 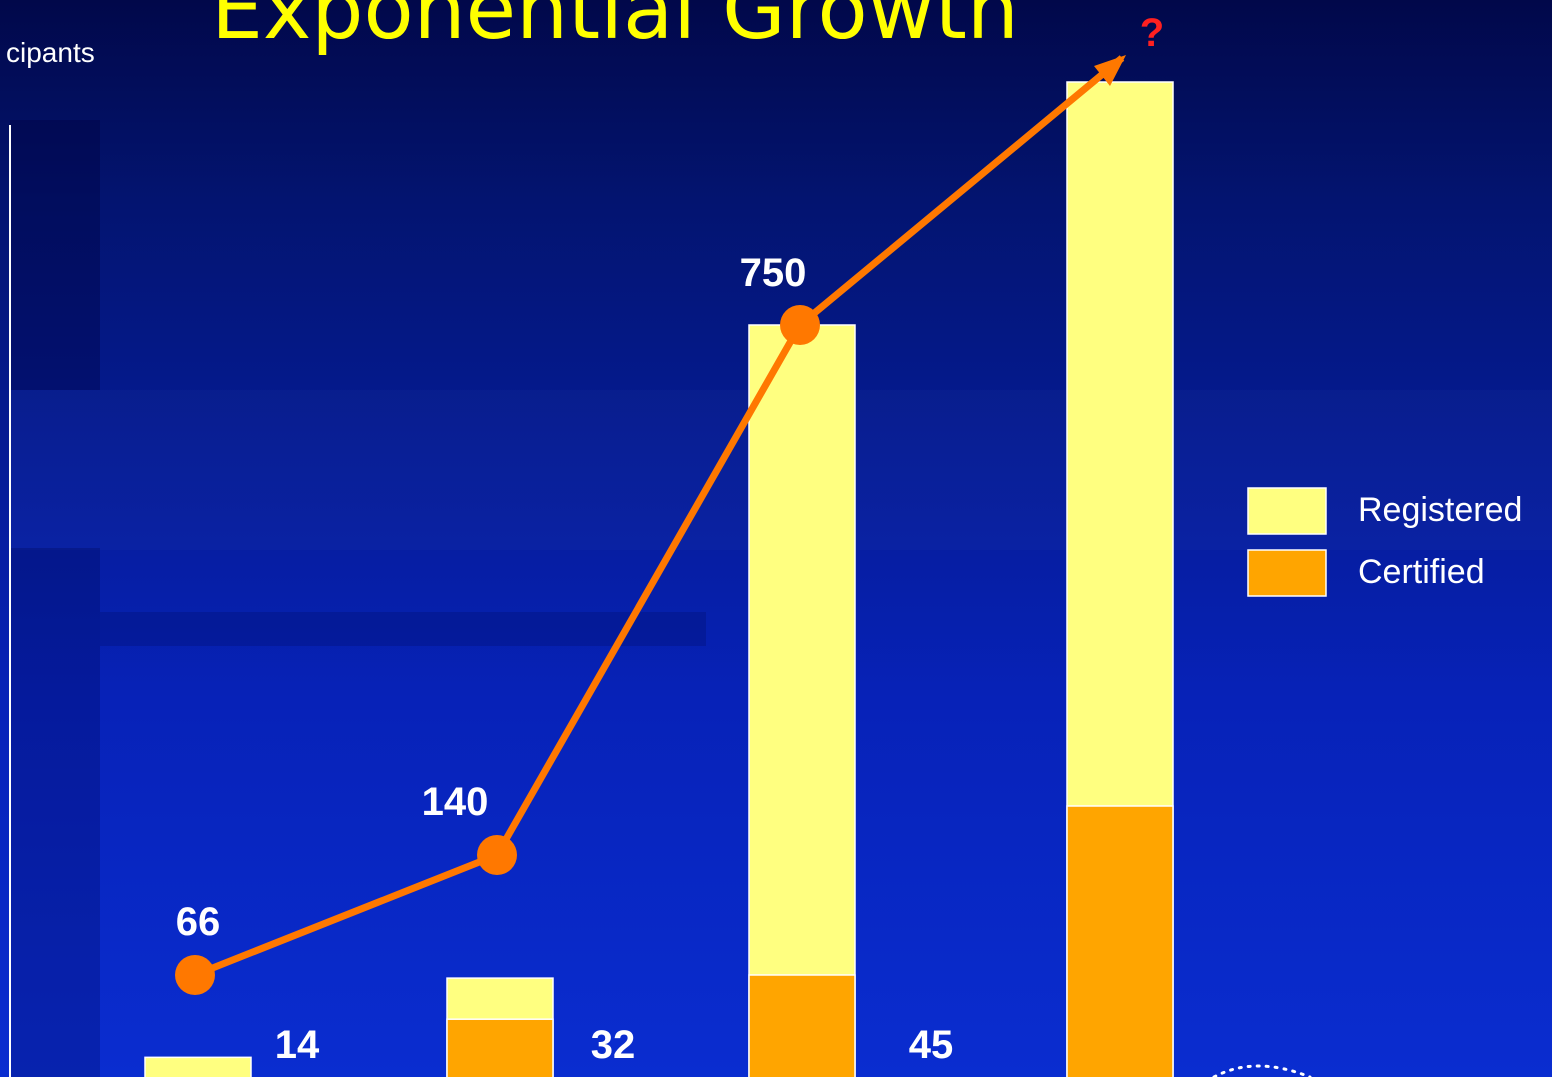 I want to click on trend-arrowhead, so click(x=1110, y=70).